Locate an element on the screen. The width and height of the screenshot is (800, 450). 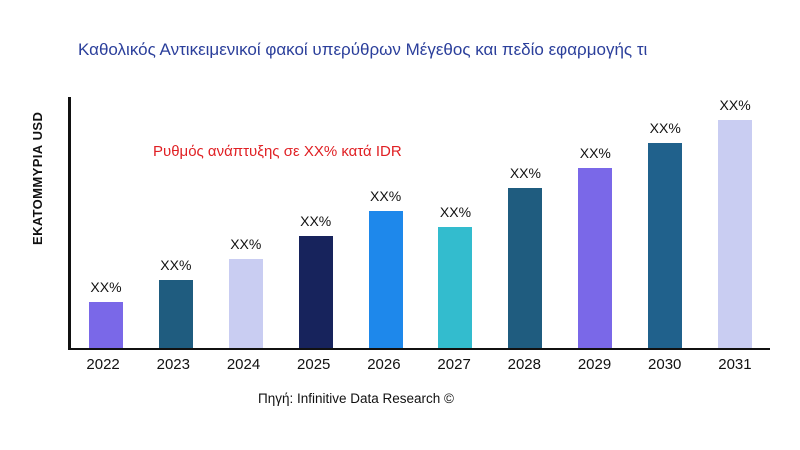
x-axis-tick-label: 2026 is located at coordinates (384, 364).